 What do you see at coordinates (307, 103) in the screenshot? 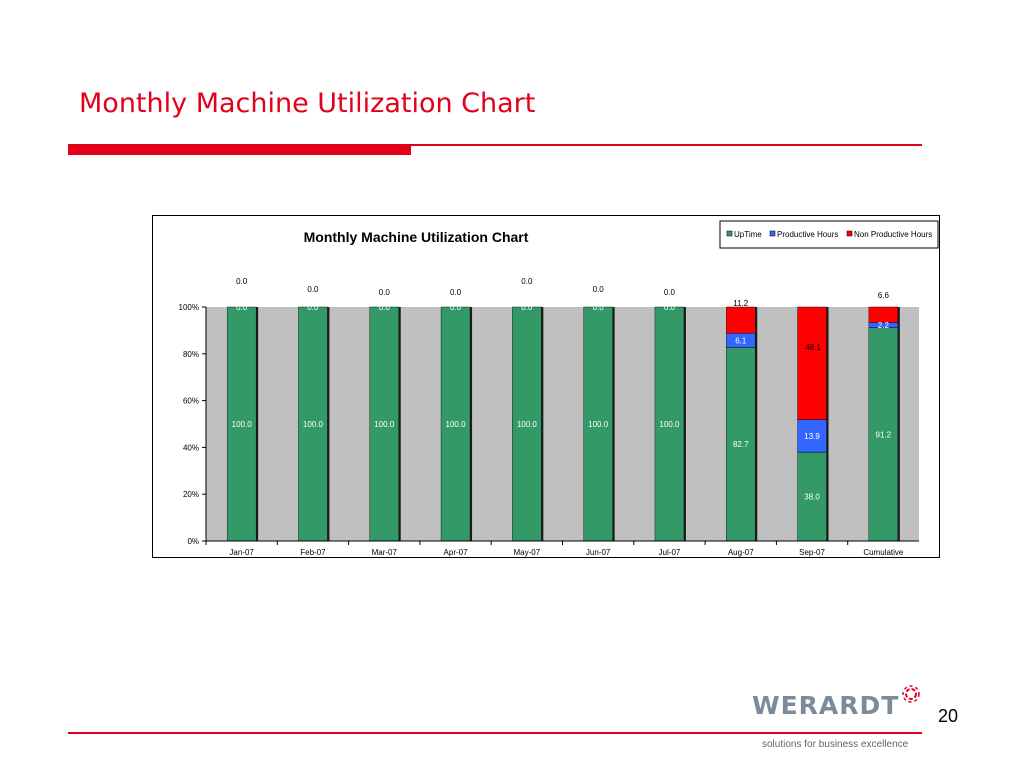
I see `slide-title: Monthly Machine Utilization Chart` at bounding box center [307, 103].